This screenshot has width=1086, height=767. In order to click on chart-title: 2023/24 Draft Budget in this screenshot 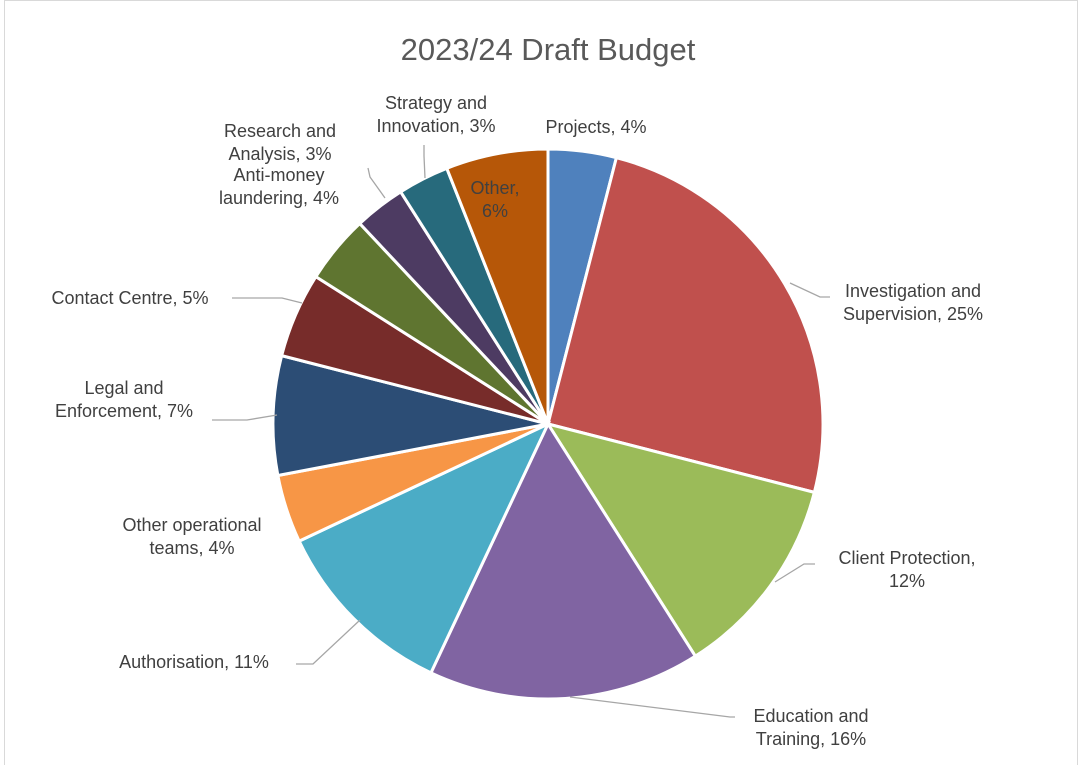, I will do `click(548, 49)`.